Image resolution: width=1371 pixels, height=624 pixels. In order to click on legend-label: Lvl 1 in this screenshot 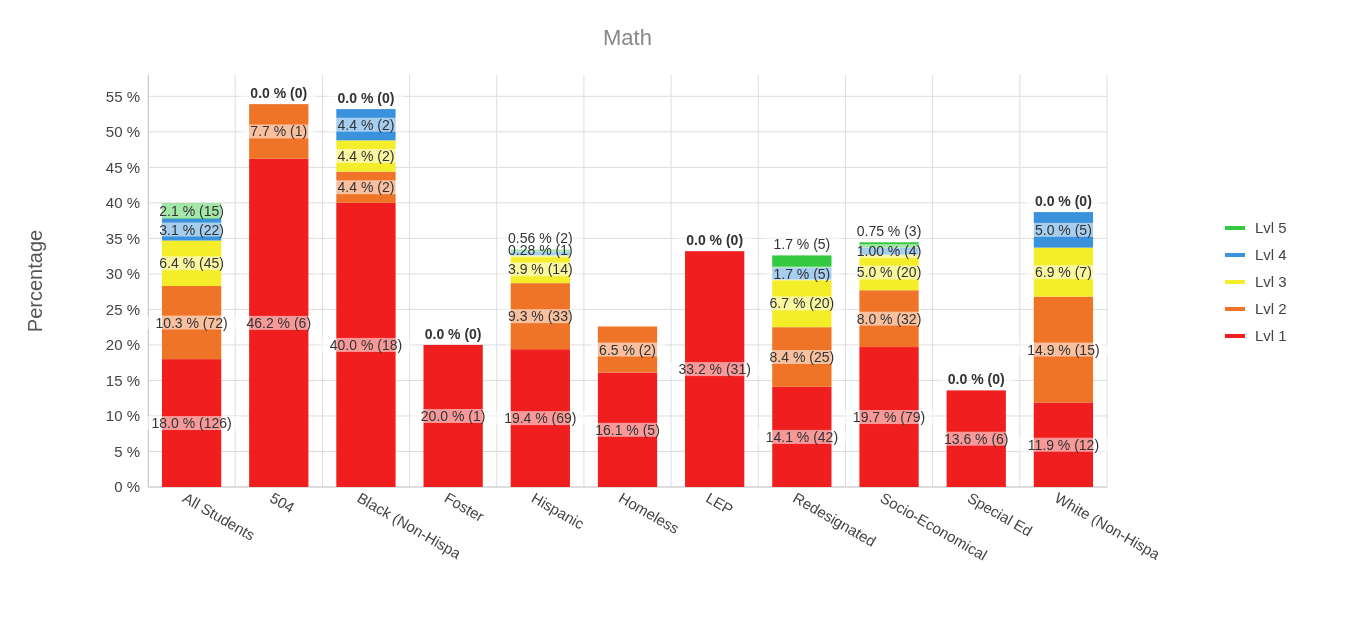, I will do `click(1271, 335)`.